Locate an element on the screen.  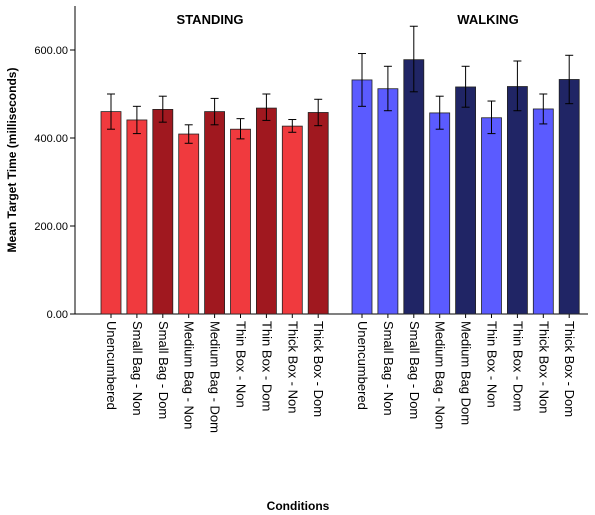
x-axis-title: Conditions is located at coordinates (298, 506).